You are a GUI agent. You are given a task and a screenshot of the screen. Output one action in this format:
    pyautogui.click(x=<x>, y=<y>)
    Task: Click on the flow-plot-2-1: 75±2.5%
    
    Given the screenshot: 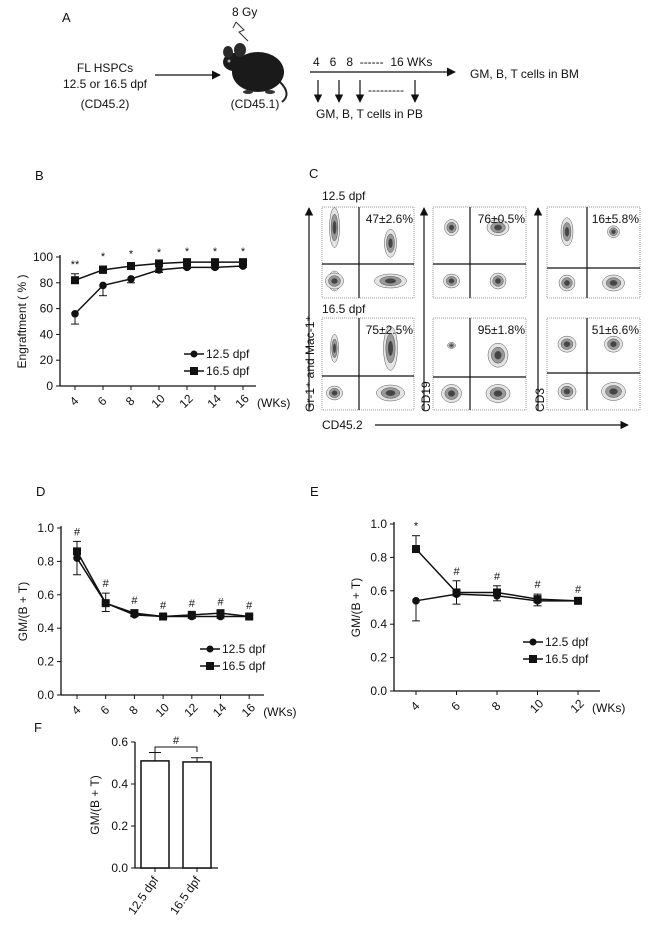 What is the action you would take?
    pyautogui.click(x=368, y=364)
    